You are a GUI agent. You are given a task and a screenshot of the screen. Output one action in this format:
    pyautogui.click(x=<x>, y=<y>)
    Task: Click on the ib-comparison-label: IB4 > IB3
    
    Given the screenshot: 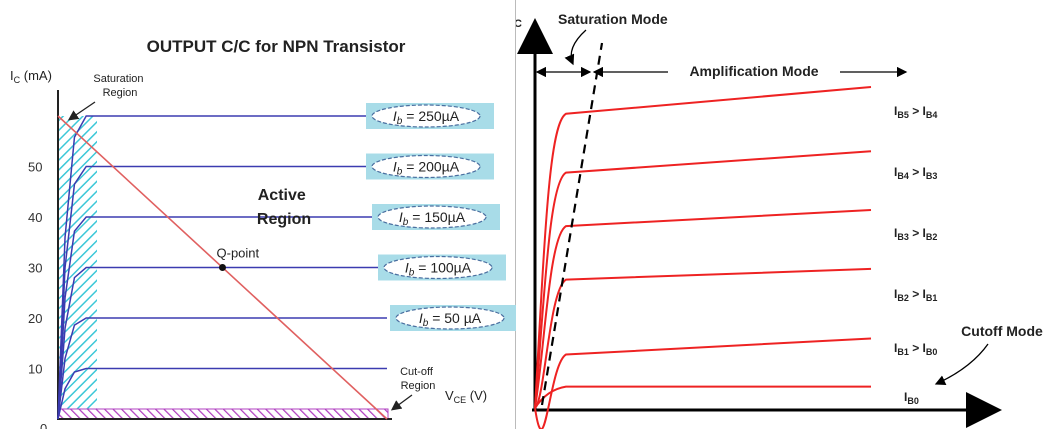 What is the action you would take?
    pyautogui.click(x=915, y=173)
    